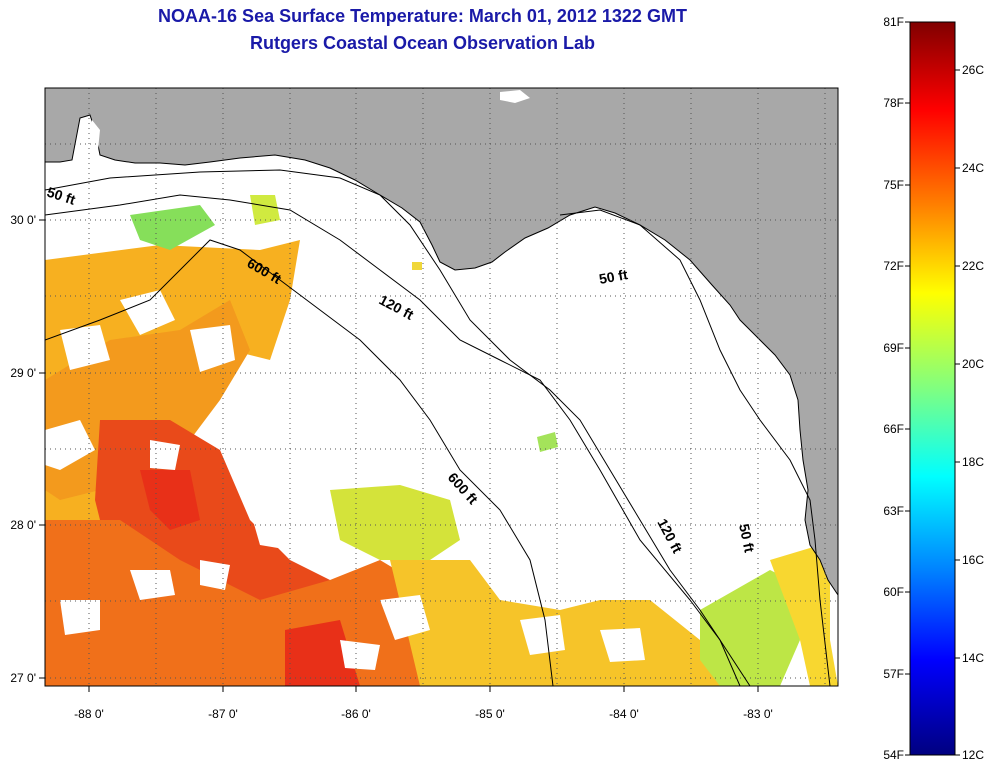 The width and height of the screenshot is (992, 770). Describe the element at coordinates (223, 714) in the screenshot. I see `lon-tick-label: -87 0'` at that location.